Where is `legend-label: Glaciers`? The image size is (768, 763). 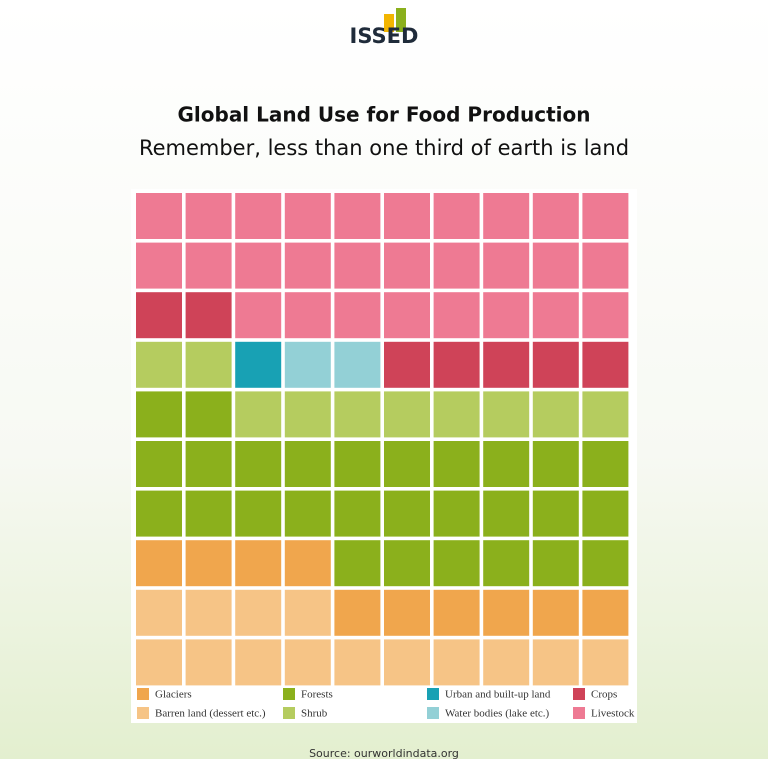
legend-label: Glaciers is located at coordinates (173, 695).